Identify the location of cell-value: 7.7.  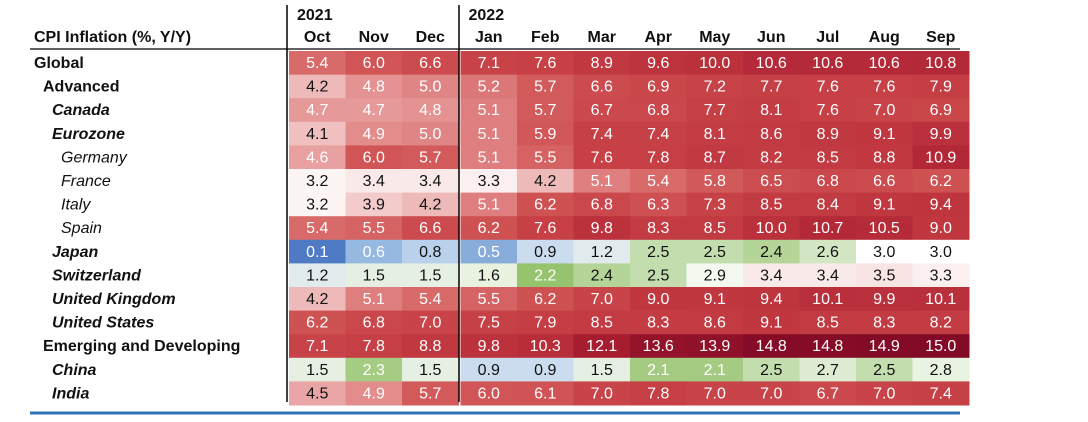
(771, 87).